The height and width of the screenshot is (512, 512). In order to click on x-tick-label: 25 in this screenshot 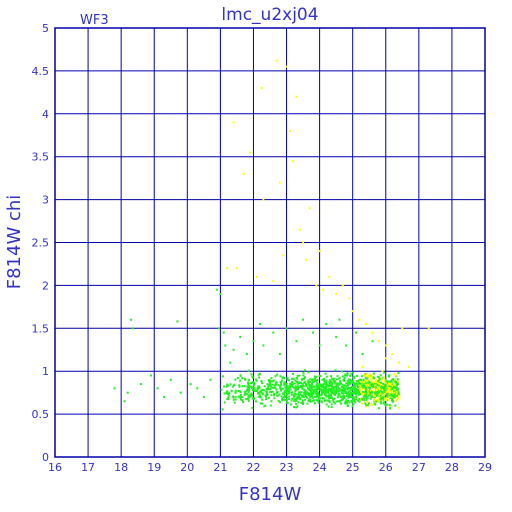, I will do `click(353, 467)`.